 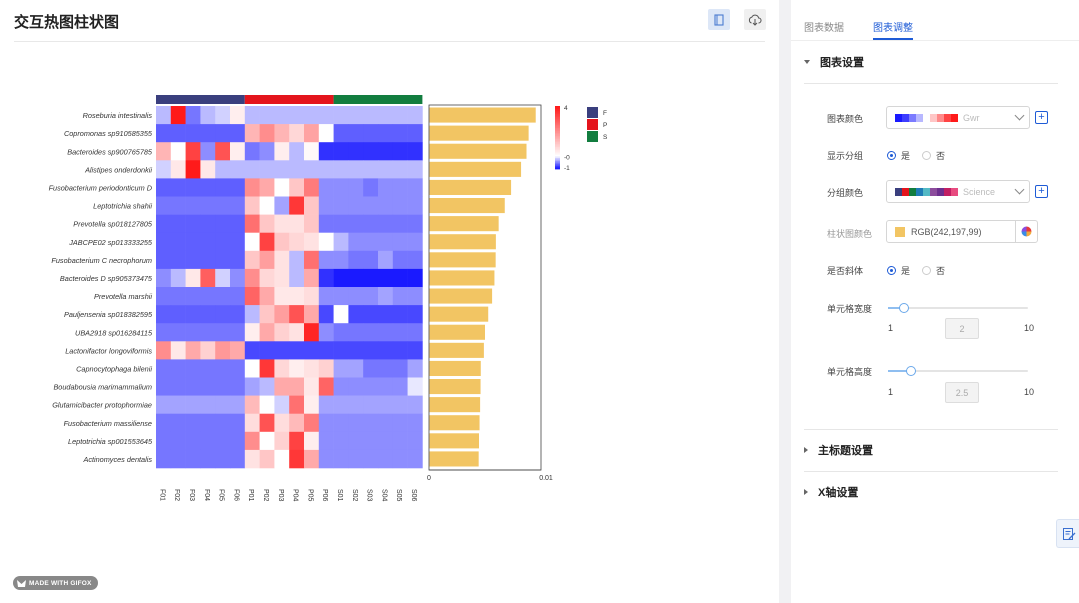 What do you see at coordinates (898, 117) in the screenshot?
I see `swatch` at bounding box center [898, 117].